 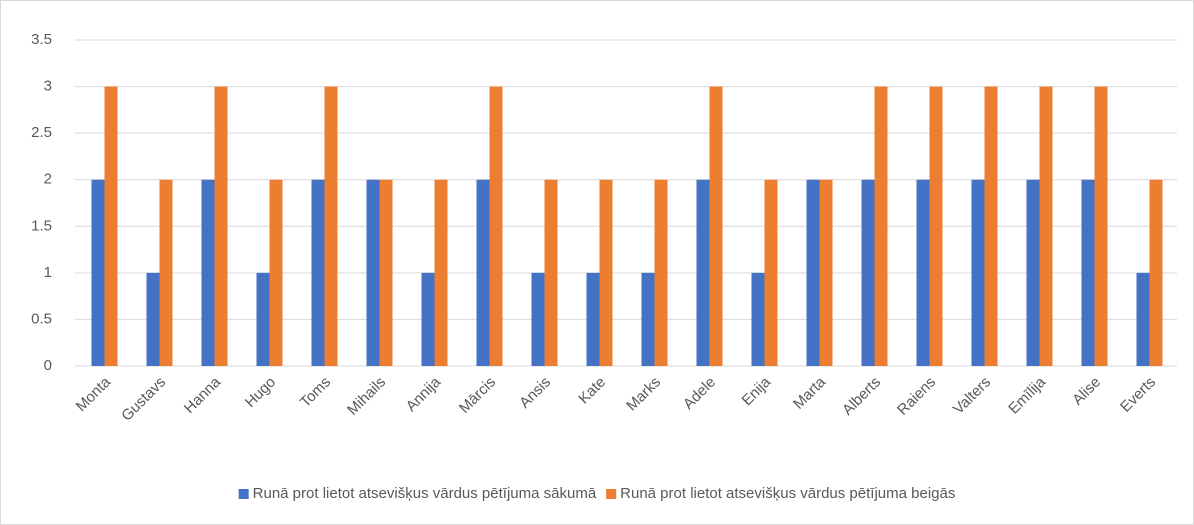 What do you see at coordinates (48, 272) in the screenshot?
I see `y-tick-label: 1` at bounding box center [48, 272].